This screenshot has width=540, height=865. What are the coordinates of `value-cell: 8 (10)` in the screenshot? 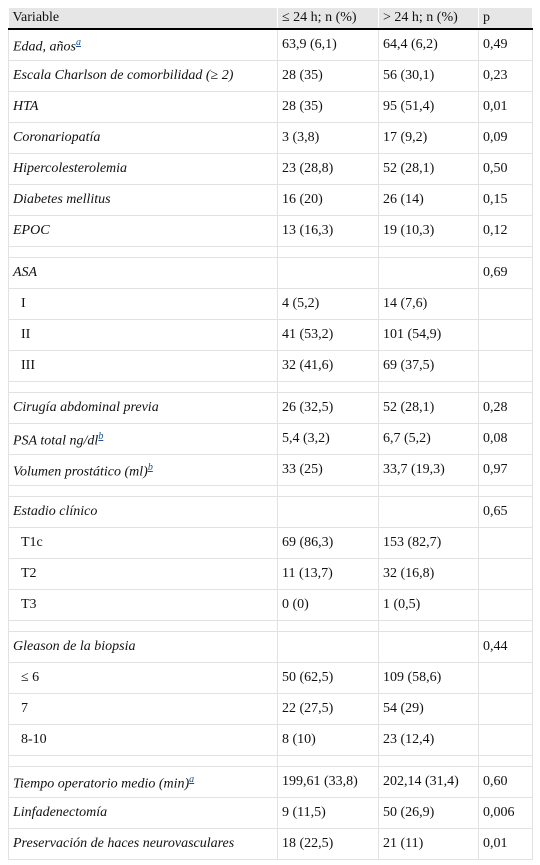 It's located at (328, 740).